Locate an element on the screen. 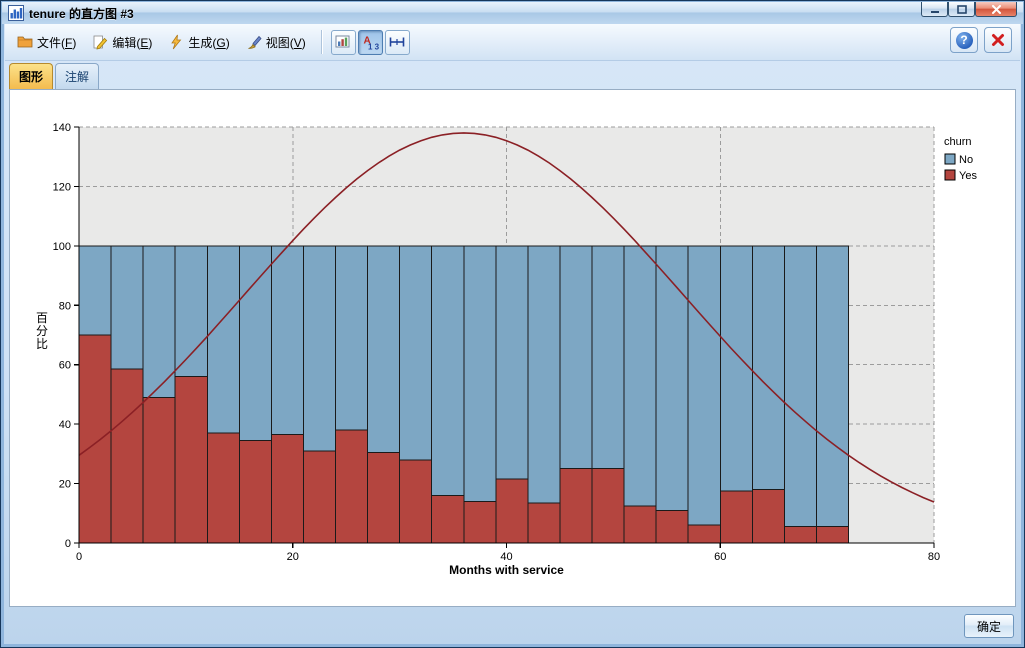  tab-annotation-label: 注解 is located at coordinates (77, 77).